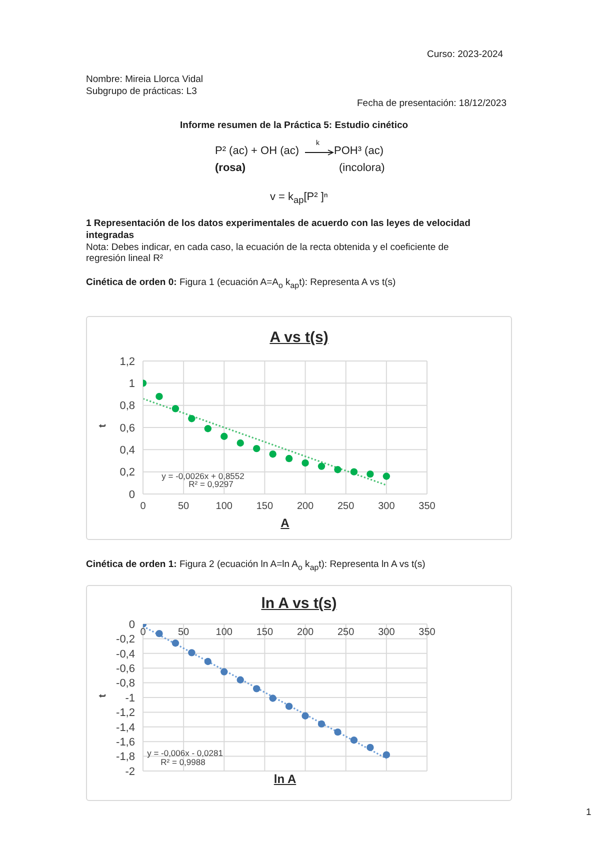  What do you see at coordinates (125, 669) in the screenshot?
I see `y-tick-label: -0,6` at bounding box center [125, 669].